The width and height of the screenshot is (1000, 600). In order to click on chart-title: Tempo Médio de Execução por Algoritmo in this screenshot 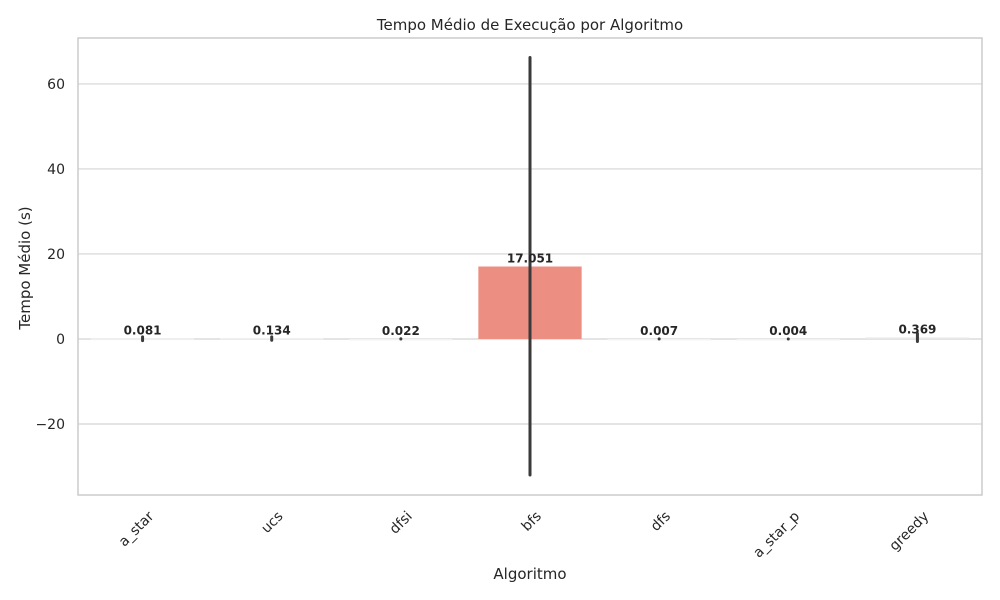, I will do `click(529, 25)`.